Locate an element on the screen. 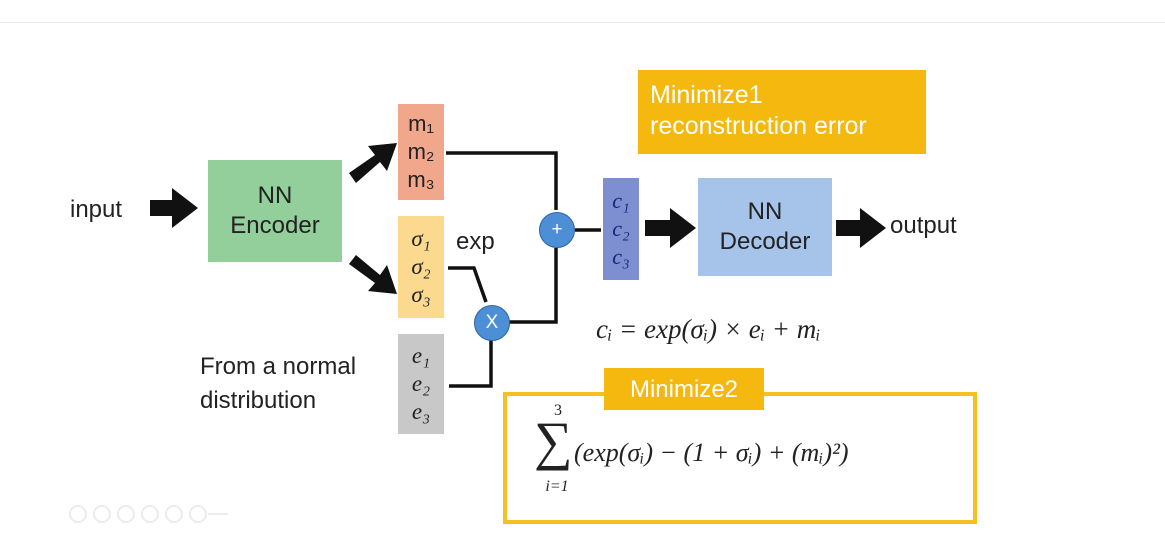 This screenshot has width=1165, height=537. input-label: input is located at coordinates (96, 209).